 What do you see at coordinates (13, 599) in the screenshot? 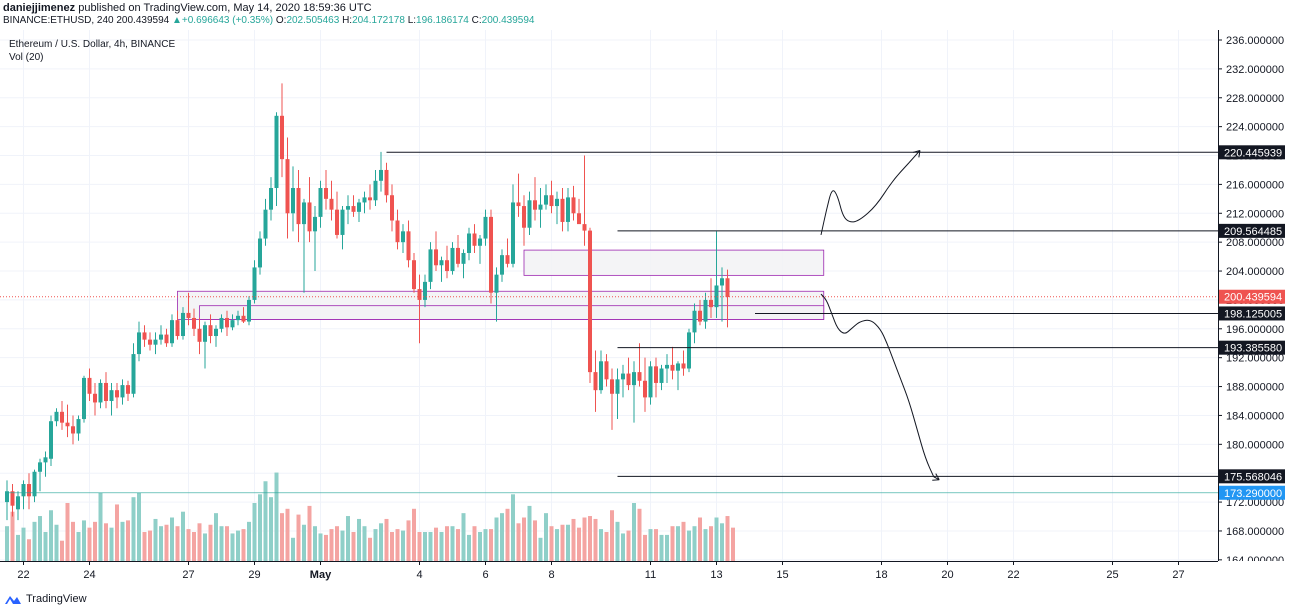
I see `tradingview-logo-icon` at bounding box center [13, 599].